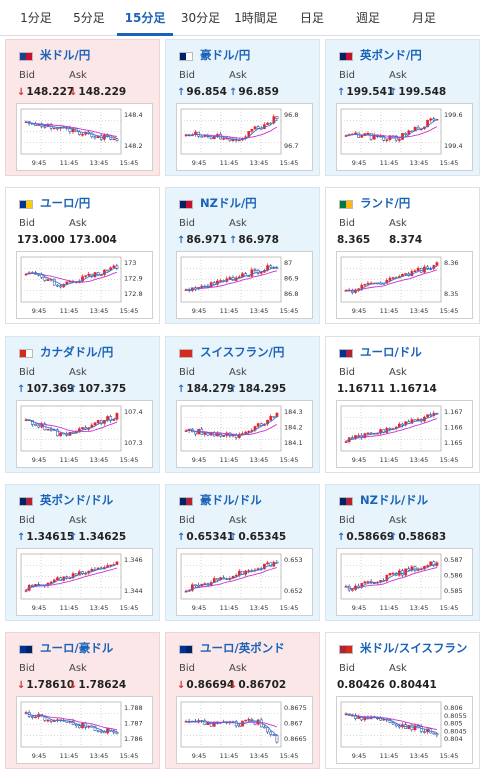 This screenshot has width=480, height=778. Describe the element at coordinates (89, 18) in the screenshot. I see `tab-1: 5分足` at that location.